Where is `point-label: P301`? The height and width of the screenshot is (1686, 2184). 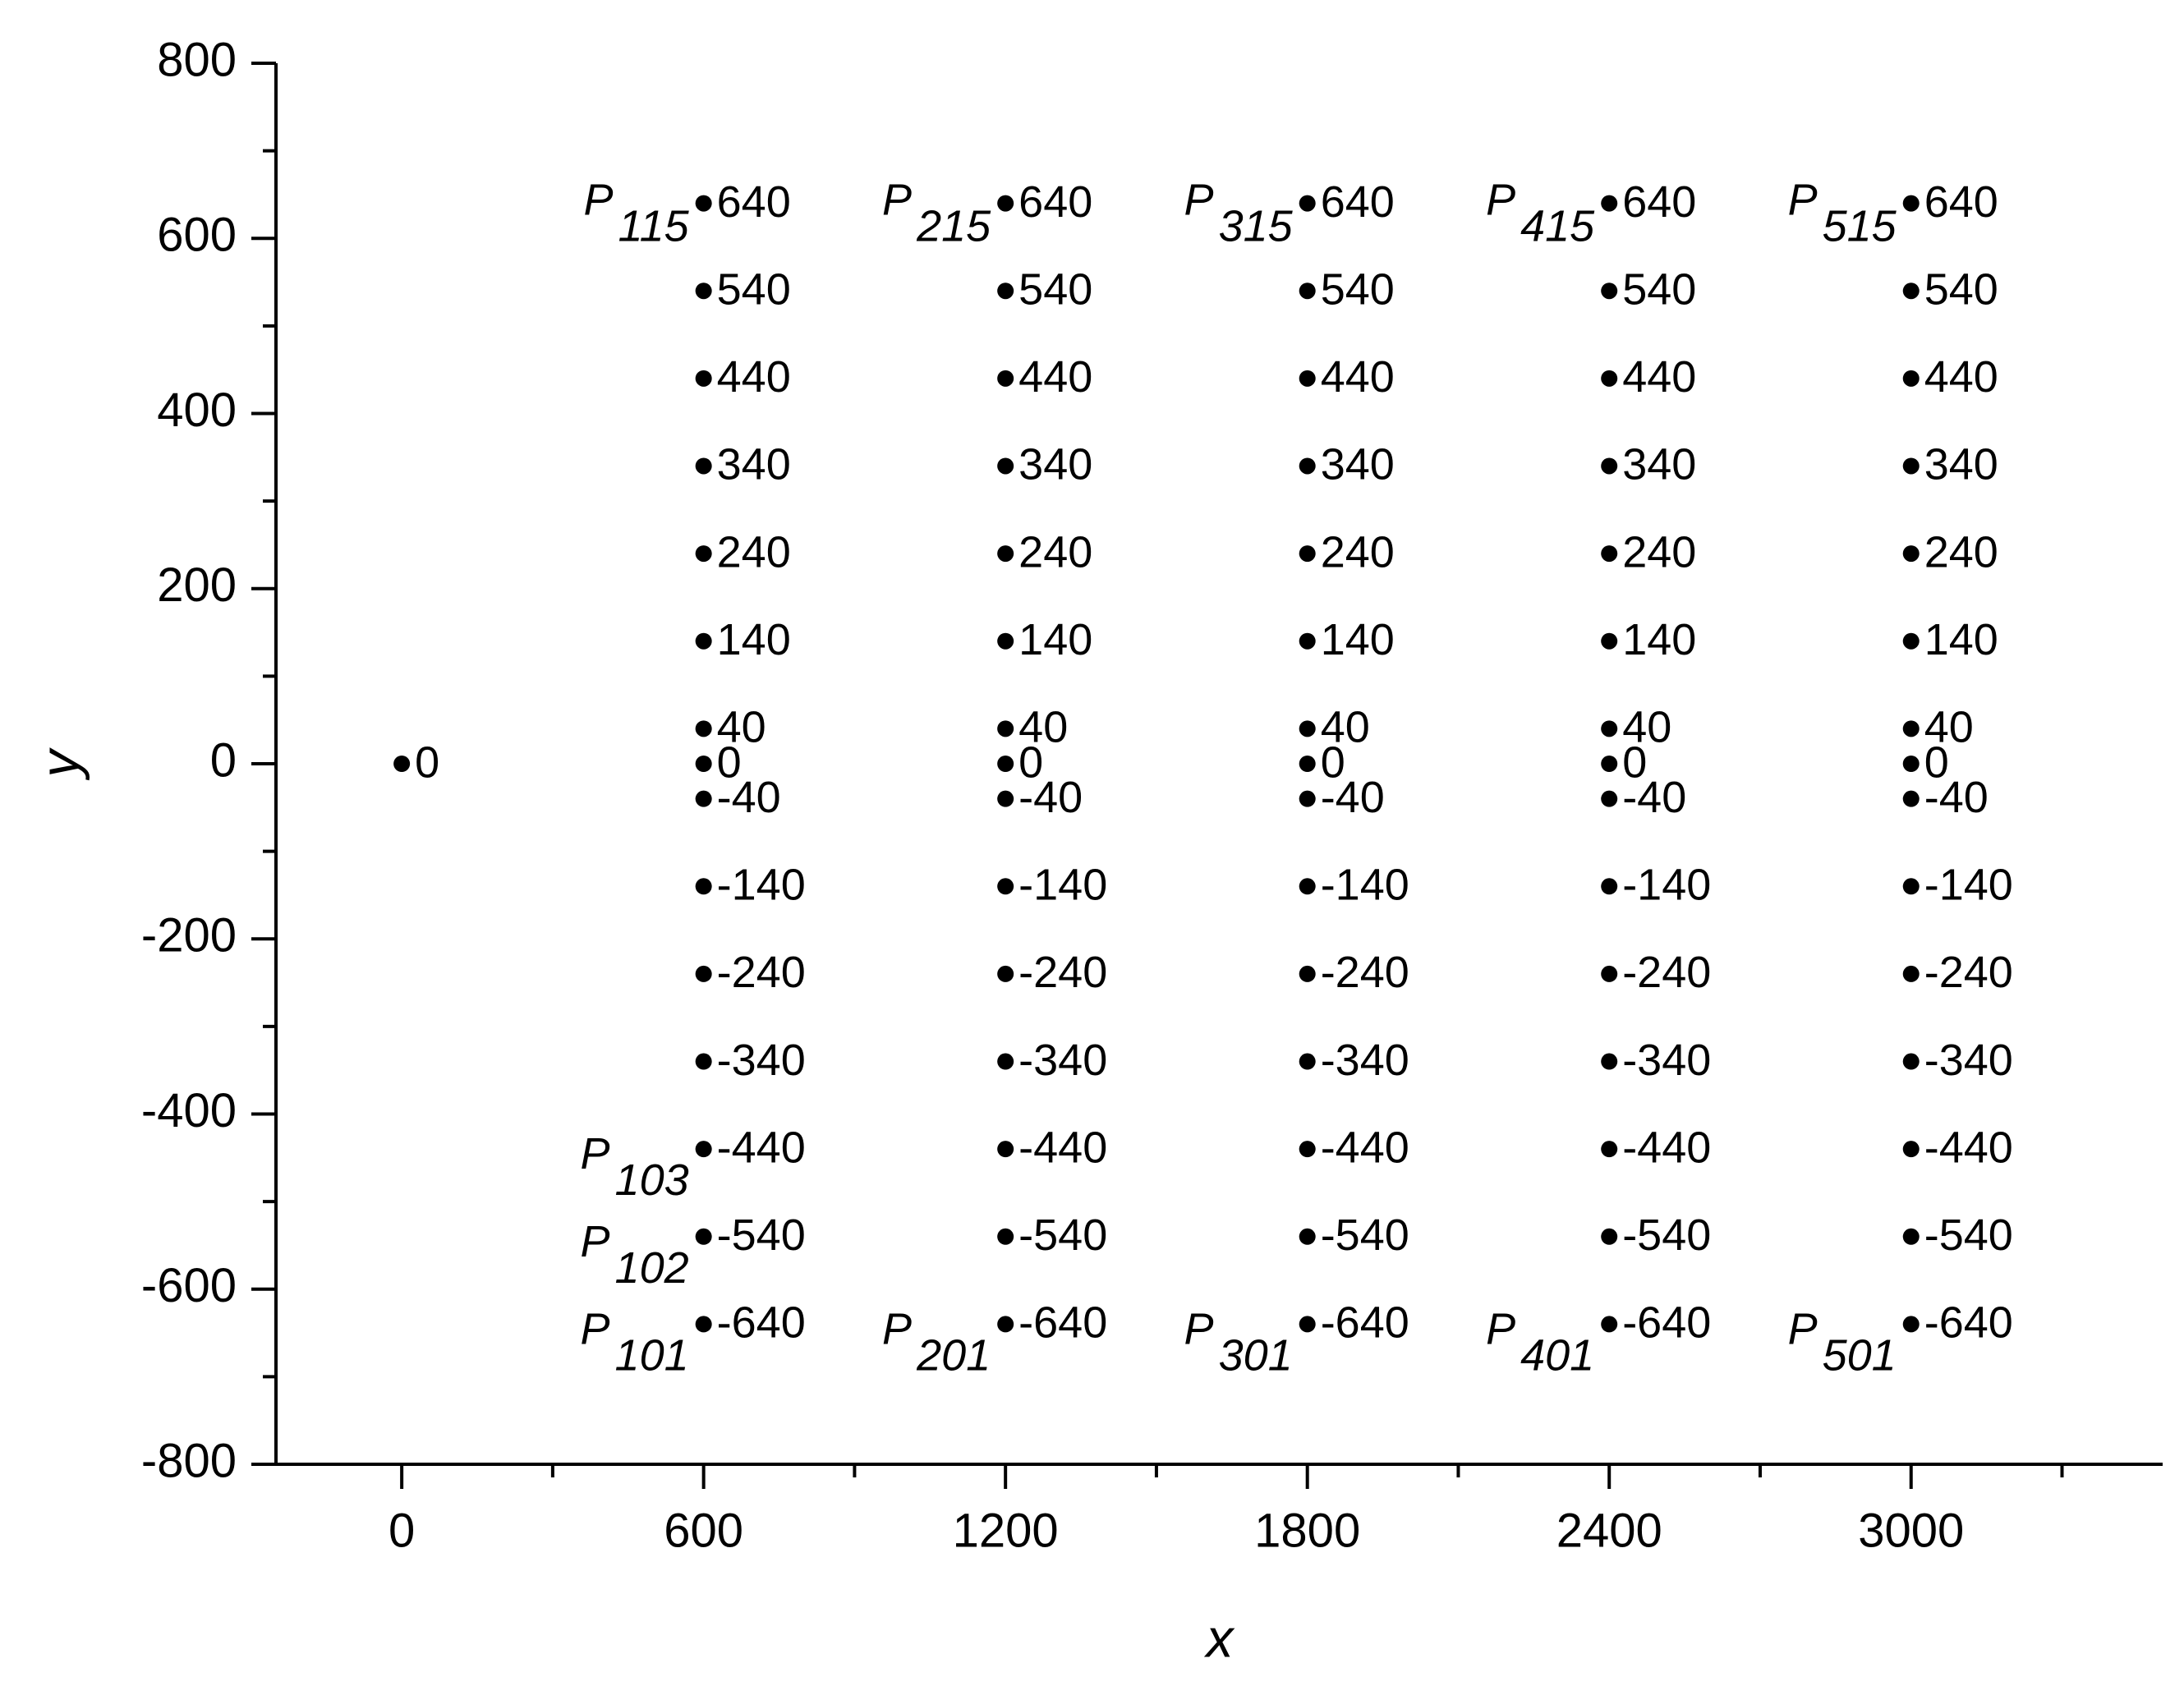 point-label: P301 is located at coordinates (1238, 1342).